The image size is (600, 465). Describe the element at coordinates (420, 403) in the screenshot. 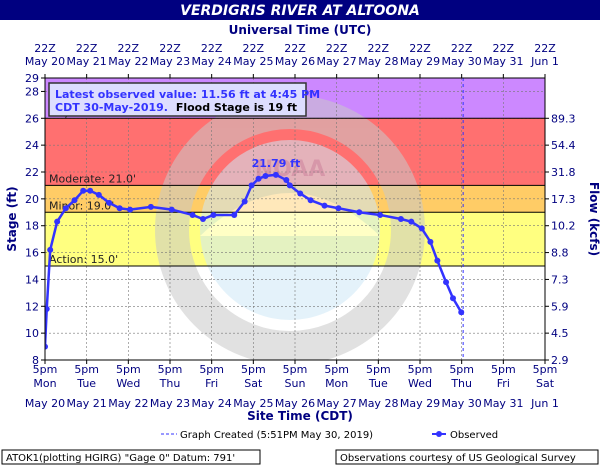

I see `bottom-tick-date: May 29` at that location.